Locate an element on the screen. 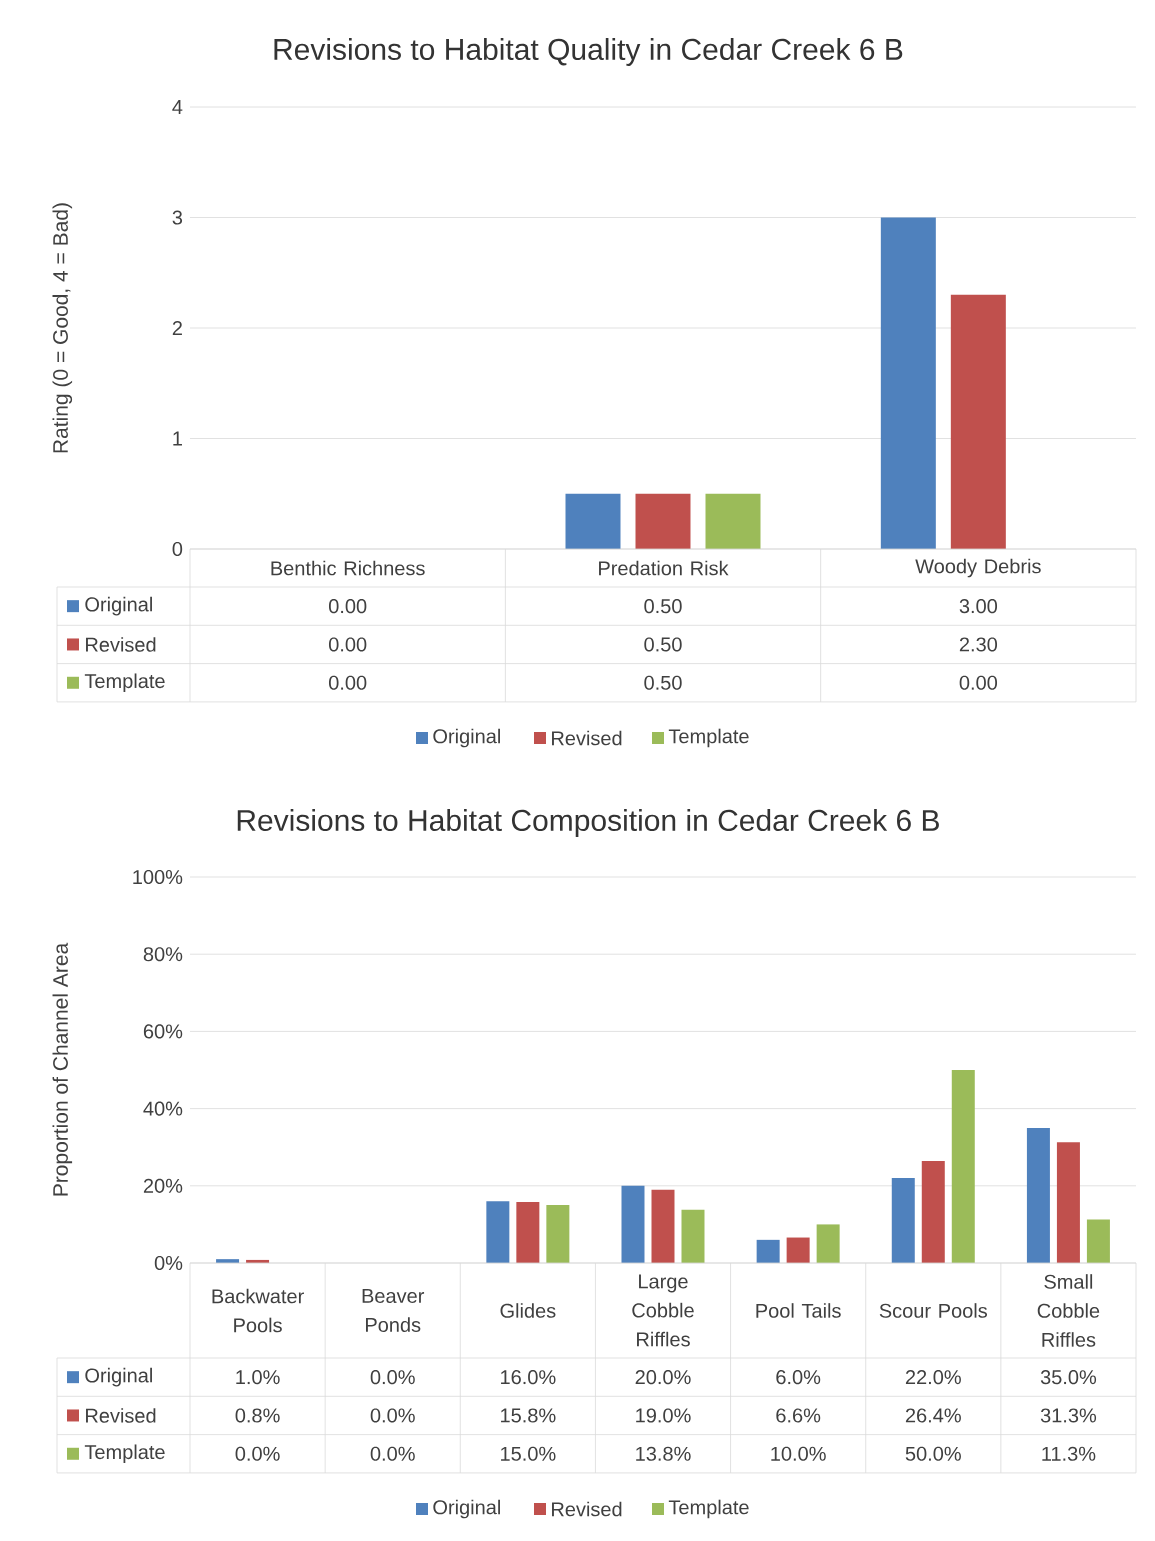  x-tick-label: Scour Pools is located at coordinates (933, 1310).